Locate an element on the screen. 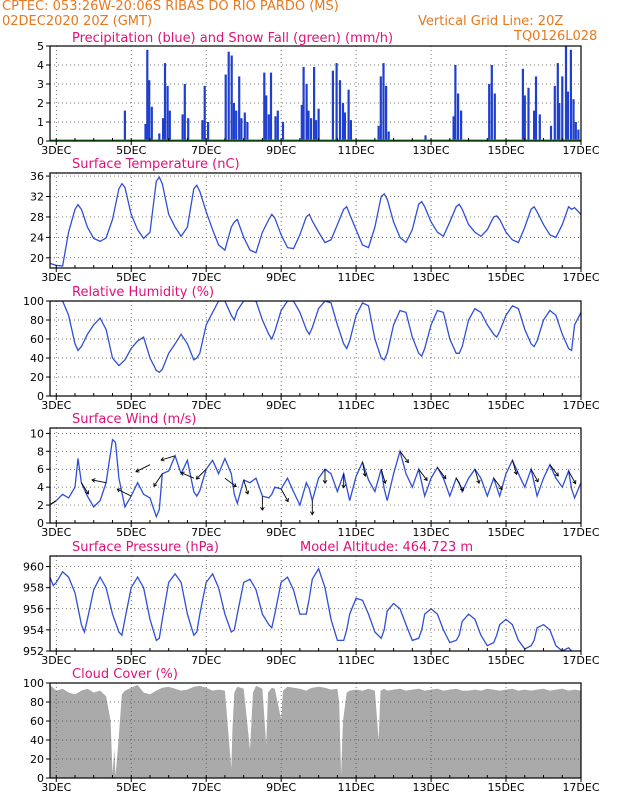 The width and height of the screenshot is (618, 800). y-tick-label: 5 is located at coordinates (40, 46).